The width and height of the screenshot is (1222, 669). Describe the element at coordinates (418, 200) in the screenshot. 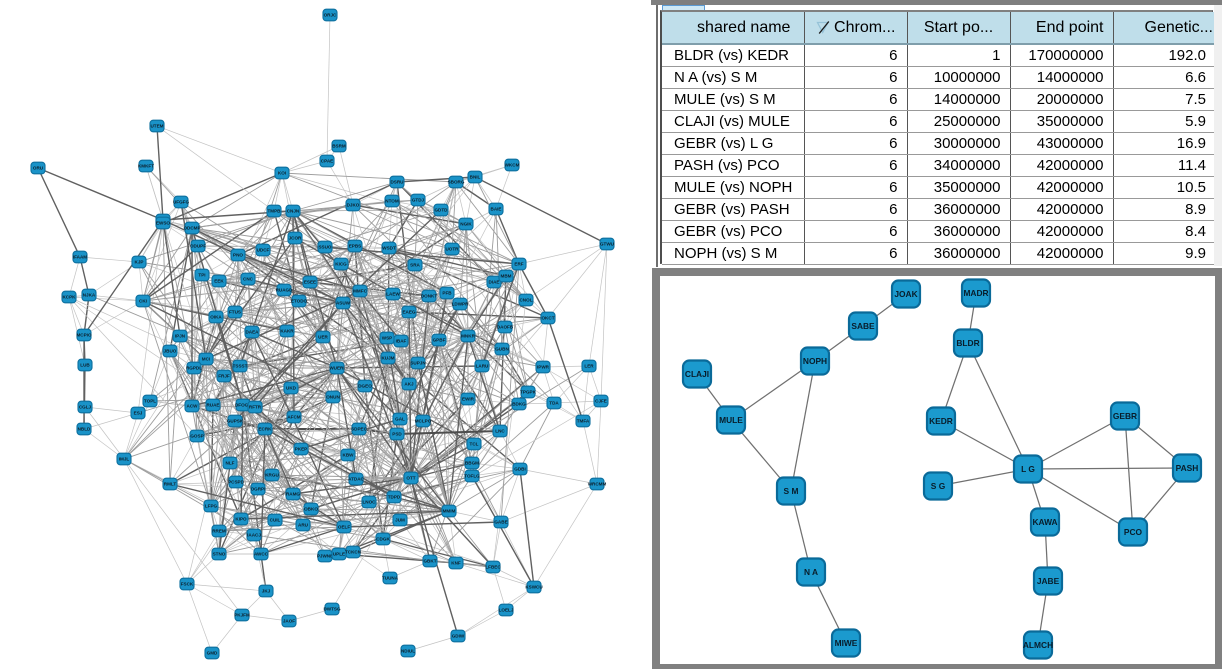

I see `svg-text: GTDJ` at that location.